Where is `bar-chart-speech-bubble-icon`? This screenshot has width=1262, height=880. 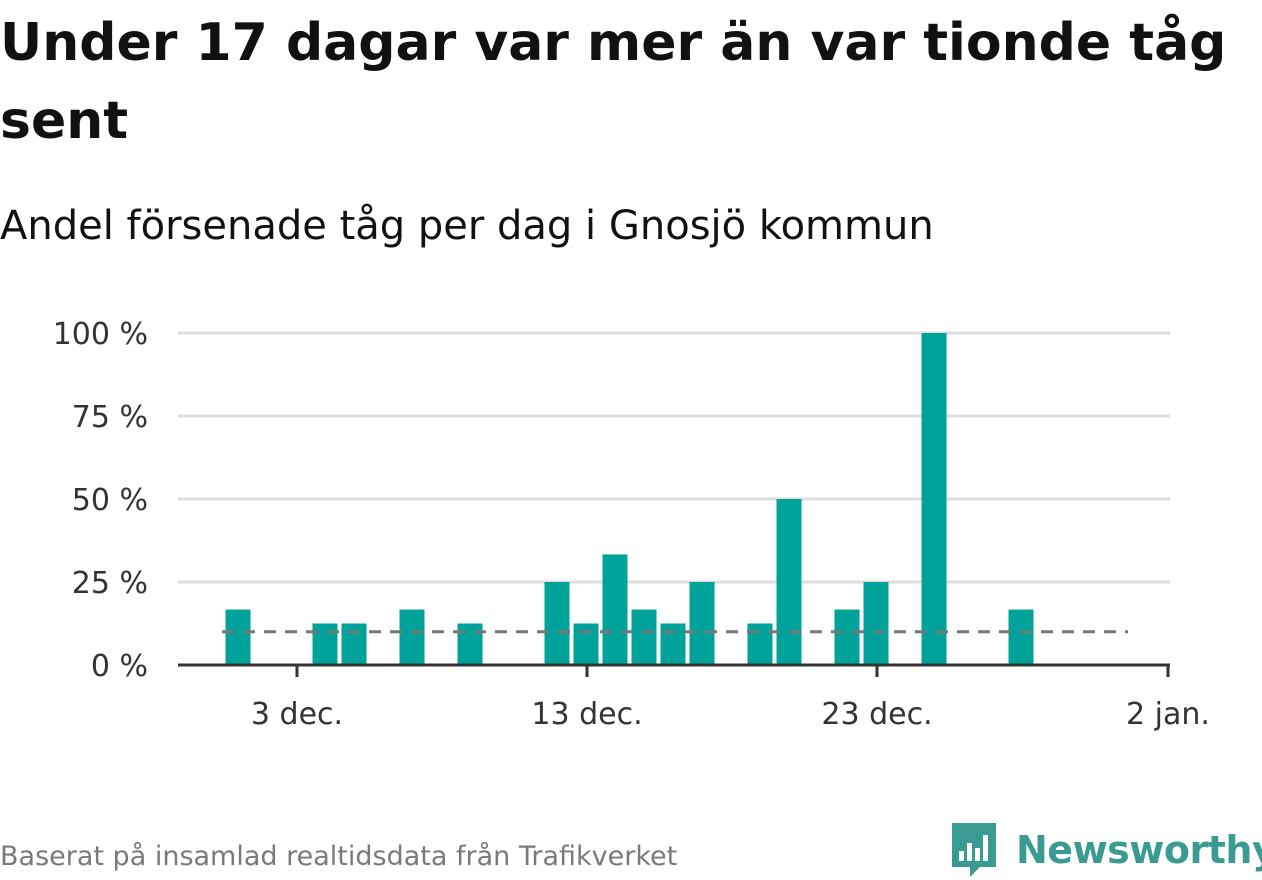
bar-chart-speech-bubble-icon is located at coordinates (974, 850).